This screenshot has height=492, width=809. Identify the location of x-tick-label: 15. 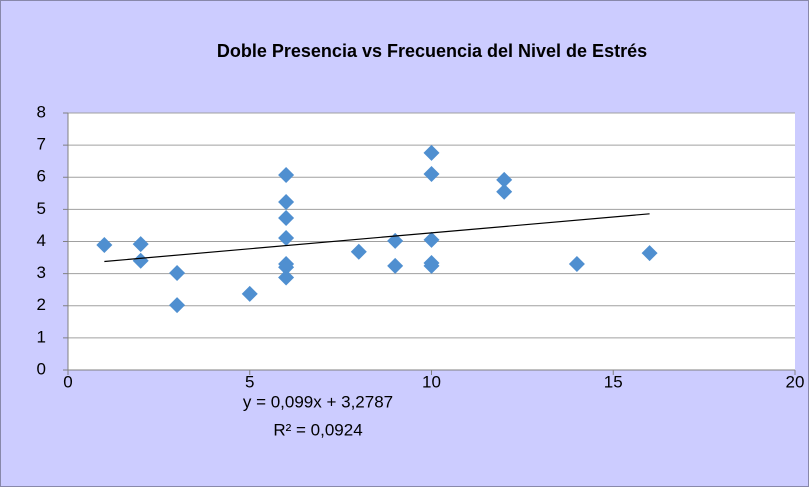
(613, 381).